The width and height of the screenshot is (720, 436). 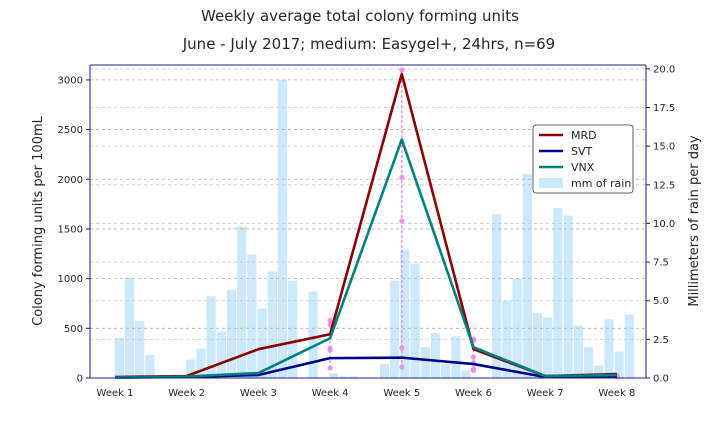 I want to click on y-tick-label: 500, so click(x=73, y=329).